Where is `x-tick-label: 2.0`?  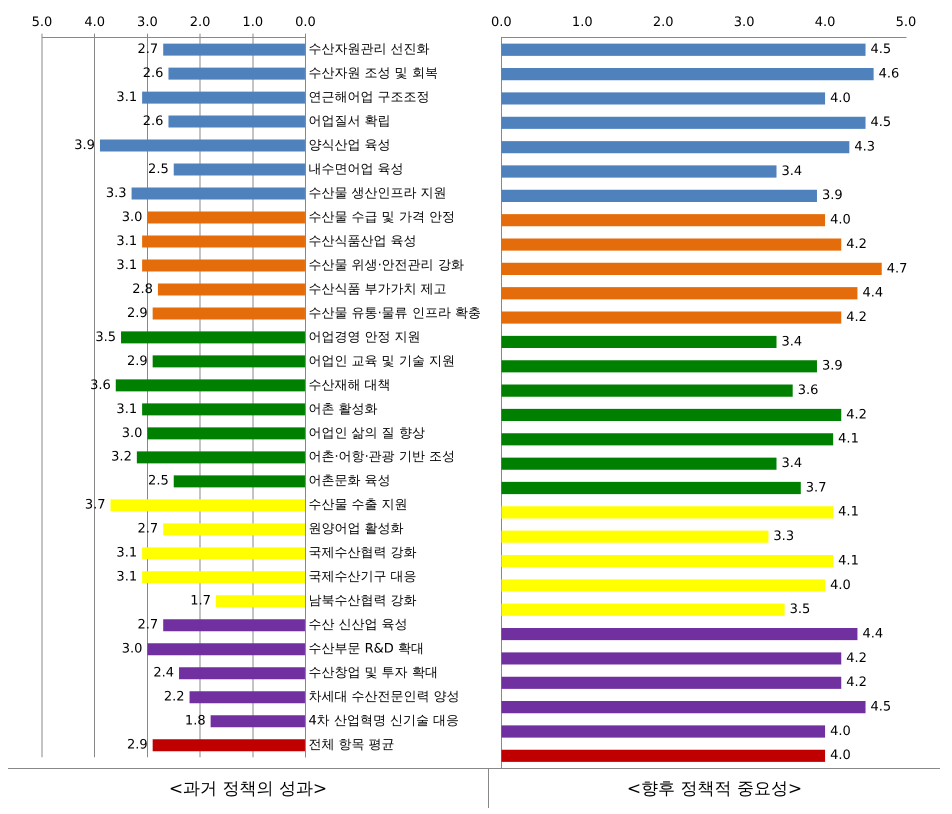
x-tick-label: 2.0 is located at coordinates (663, 22).